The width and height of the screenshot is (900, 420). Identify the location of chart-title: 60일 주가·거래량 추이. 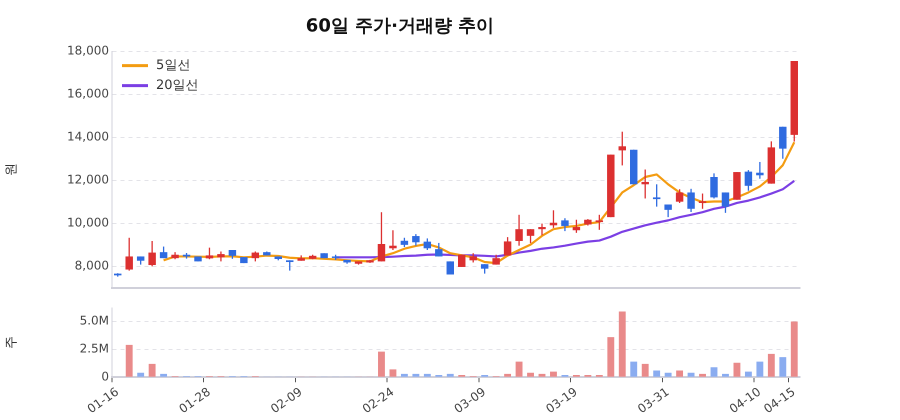
(400, 25).